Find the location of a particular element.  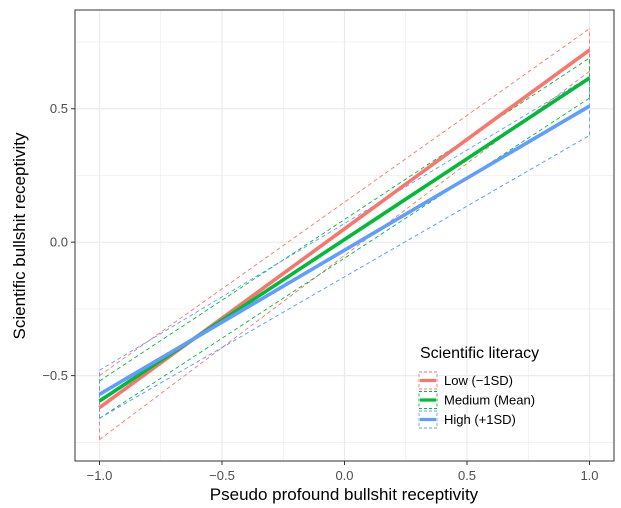

legend-label: Medium (Mean) is located at coordinates (489, 400).